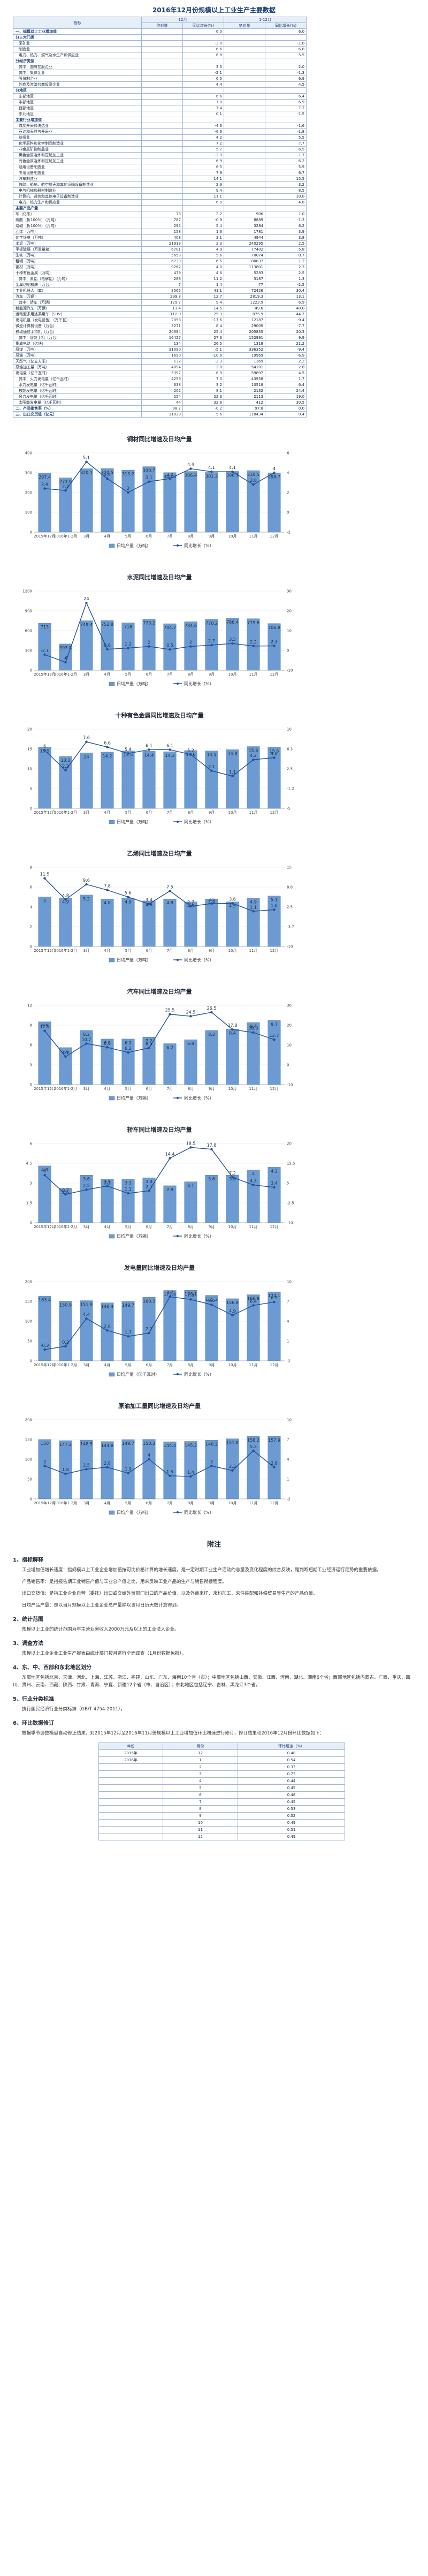 Image resolution: width=428 pixels, height=2576 pixels. What do you see at coordinates (77, 267) in the screenshot?
I see `row-indicator: 钢材（万吨）` at bounding box center [77, 267].